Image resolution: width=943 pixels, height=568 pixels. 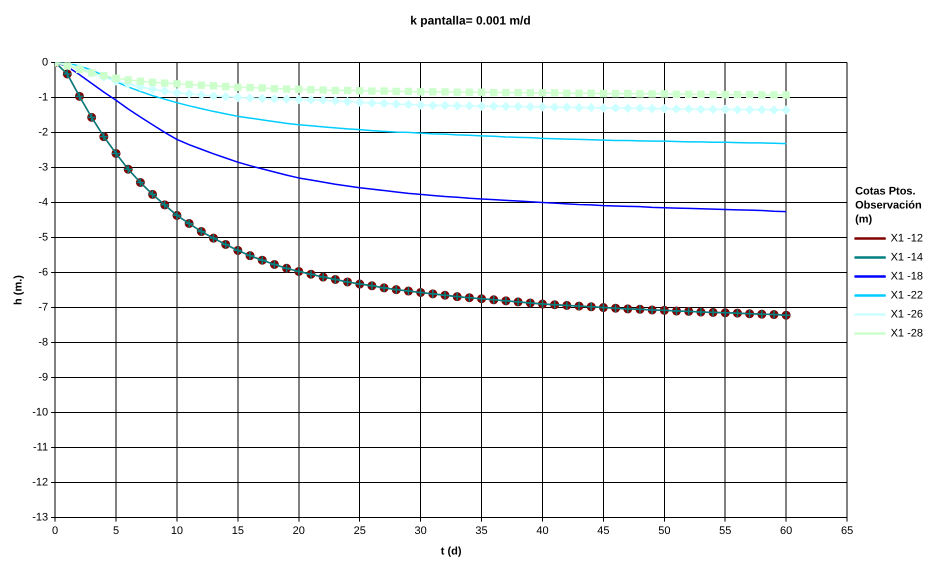 What do you see at coordinates (725, 531) in the screenshot?
I see `x-tick-label: 55` at bounding box center [725, 531].